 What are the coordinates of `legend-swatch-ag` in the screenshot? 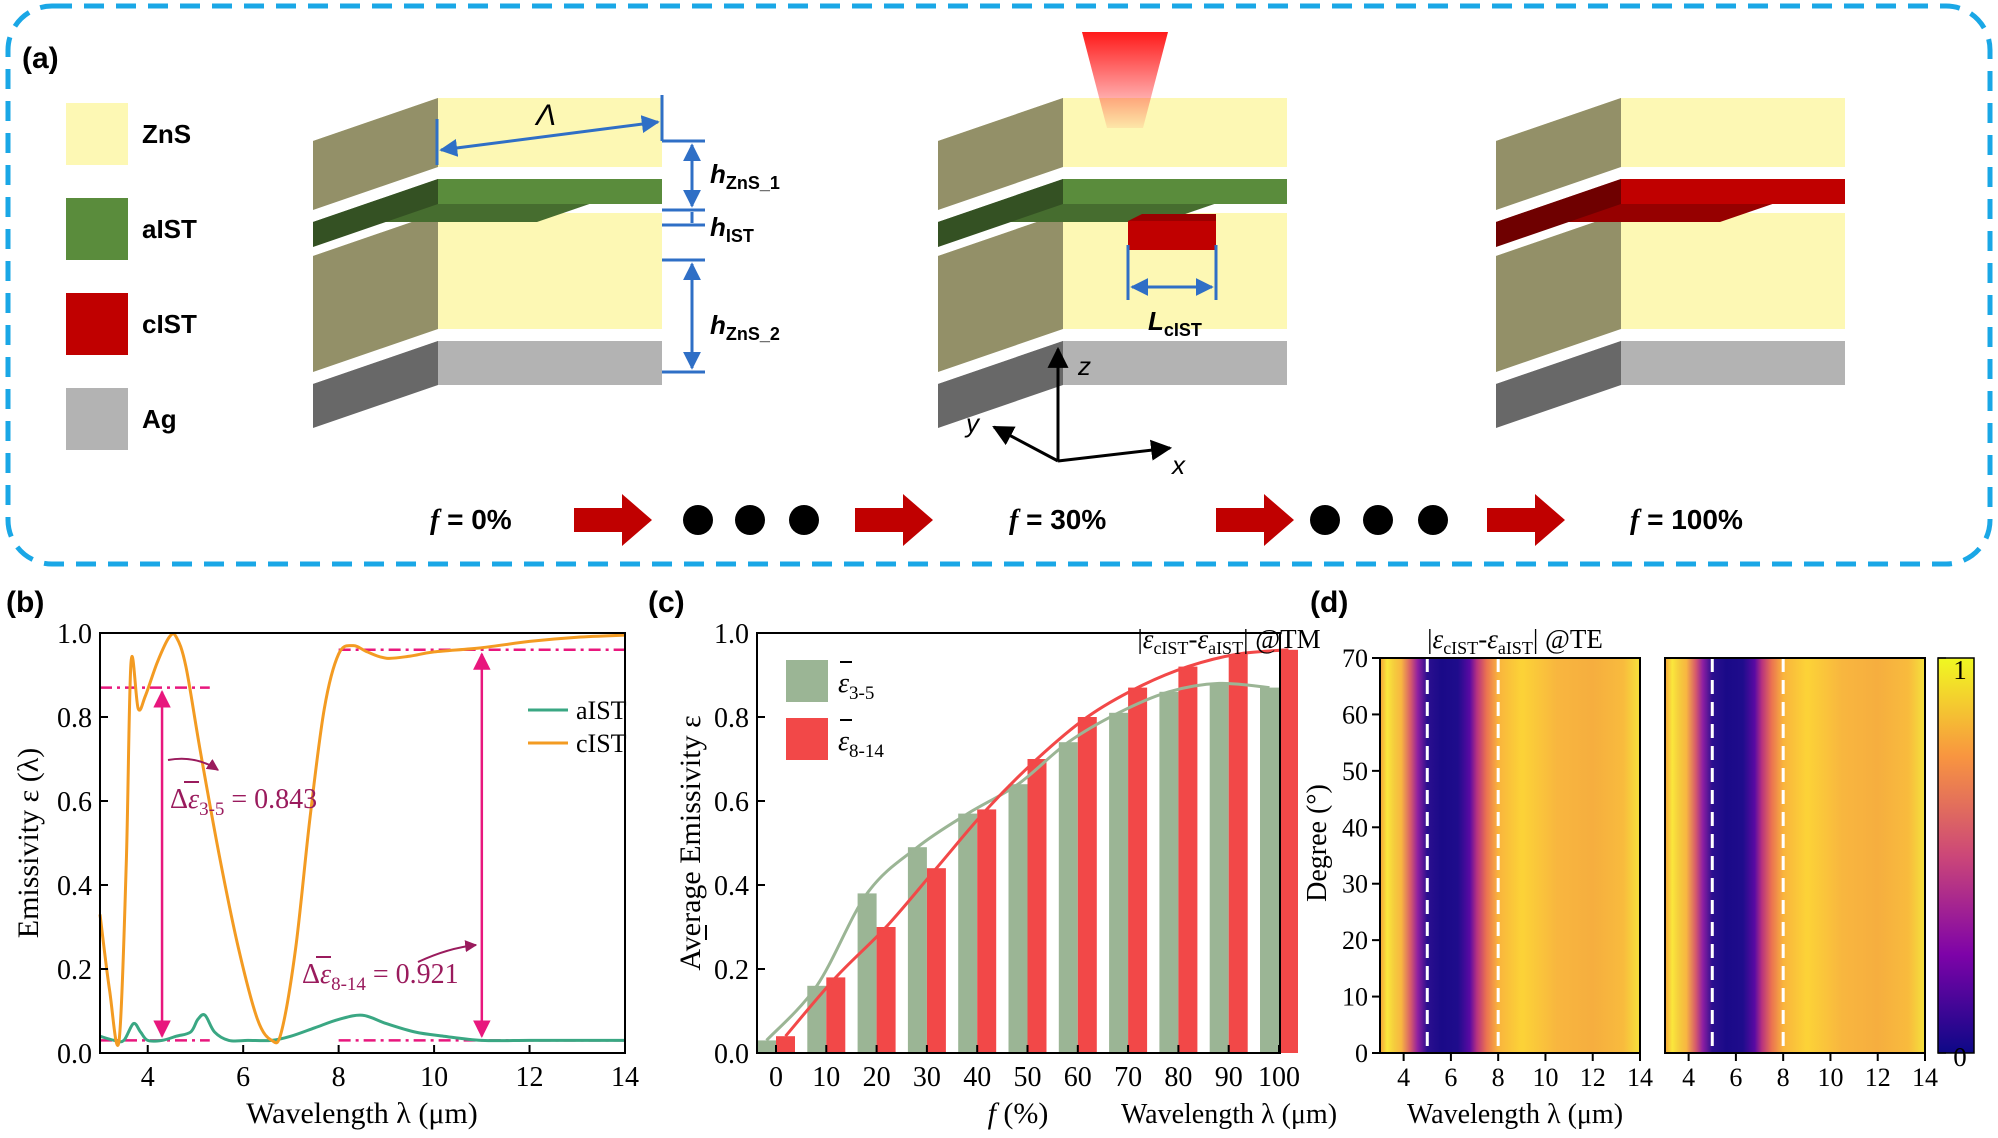 It's located at (97, 419).